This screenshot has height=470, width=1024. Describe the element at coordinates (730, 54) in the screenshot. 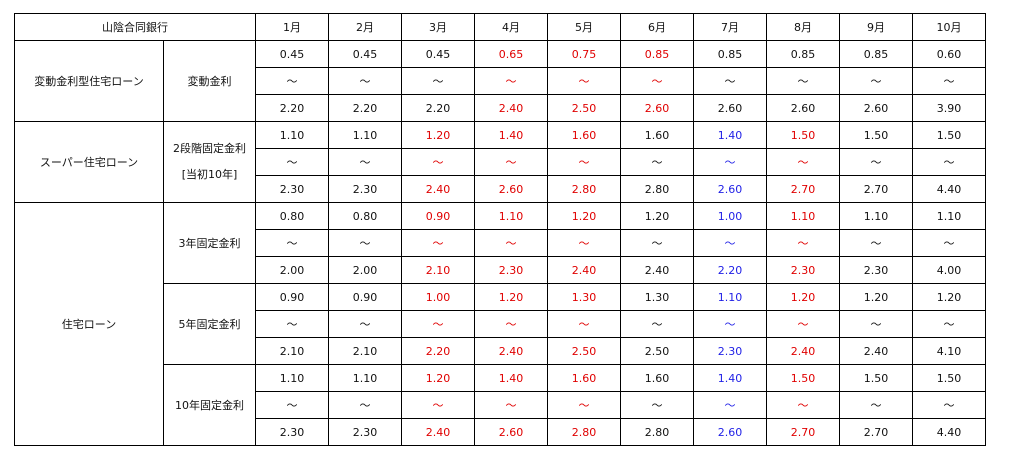

I see `rate-cell: 0.85` at that location.